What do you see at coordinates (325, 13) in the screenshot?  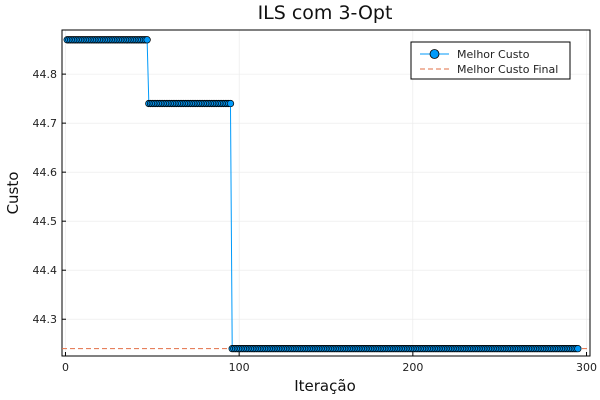 I see `chart-title: ILS com 3-Opt` at bounding box center [325, 13].